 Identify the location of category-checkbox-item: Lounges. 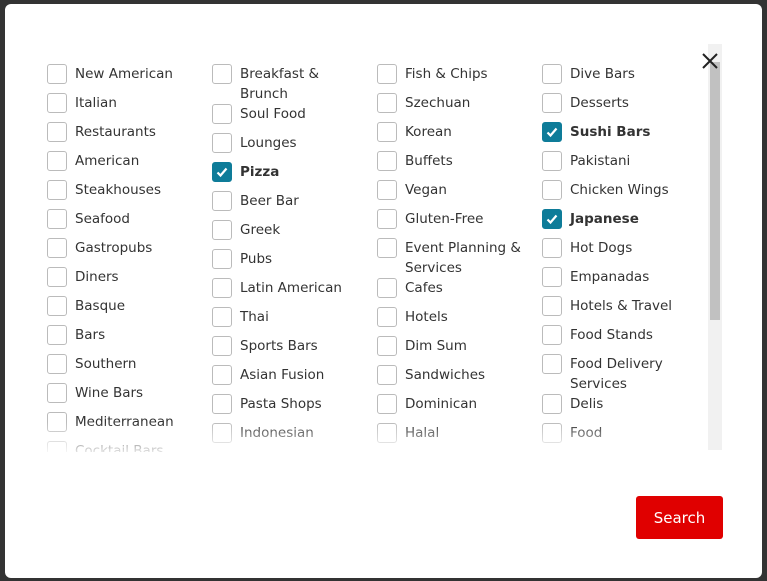
(294, 147).